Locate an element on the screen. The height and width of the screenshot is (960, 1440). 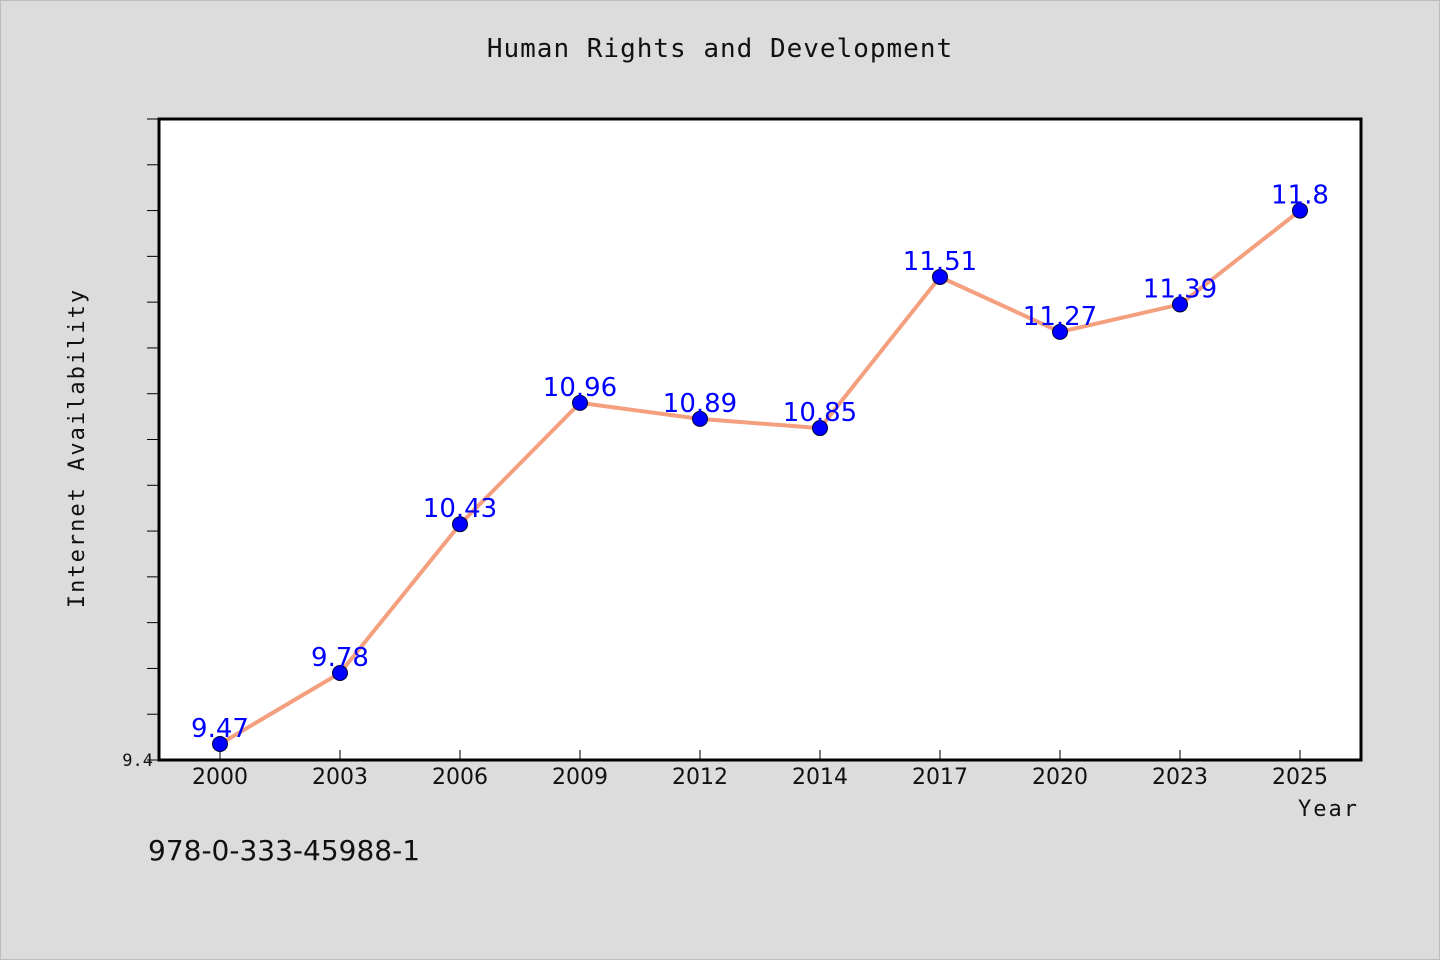
data-label: 11.8 is located at coordinates (1300, 196).